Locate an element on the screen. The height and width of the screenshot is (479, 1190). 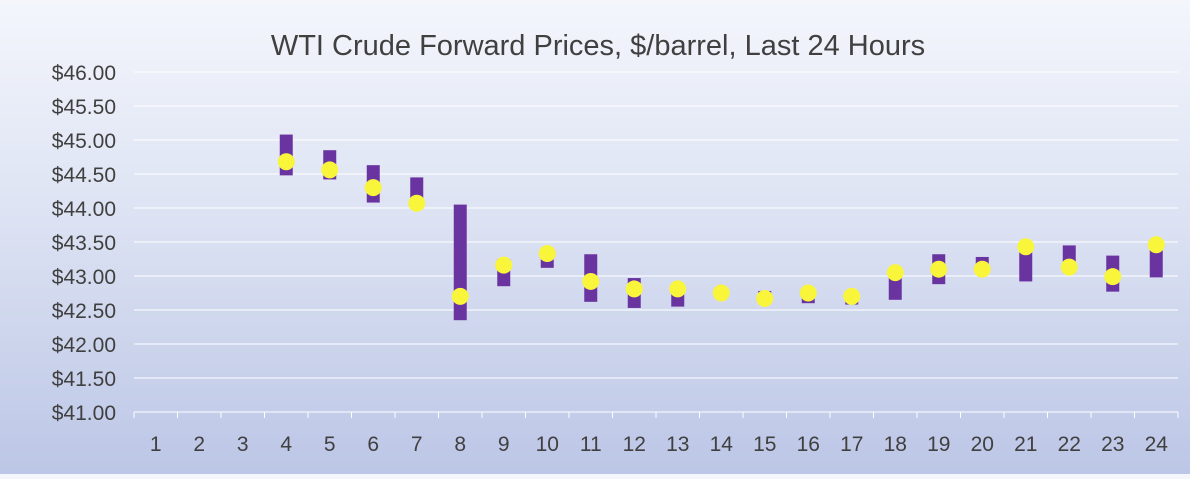
x-tick-label: 15 is located at coordinates (764, 444).